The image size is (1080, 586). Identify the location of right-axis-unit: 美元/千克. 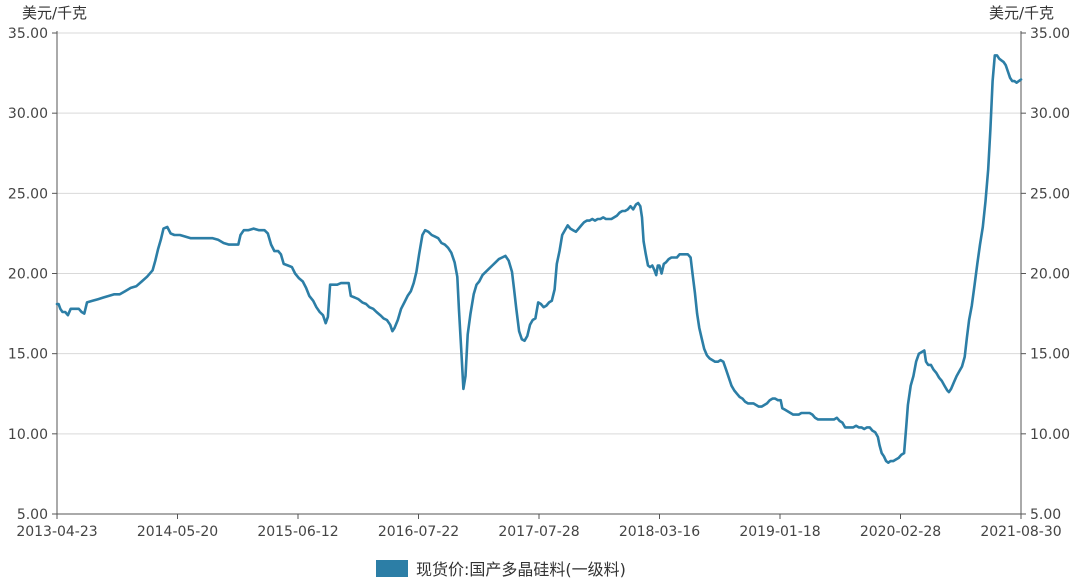
(1021, 13).